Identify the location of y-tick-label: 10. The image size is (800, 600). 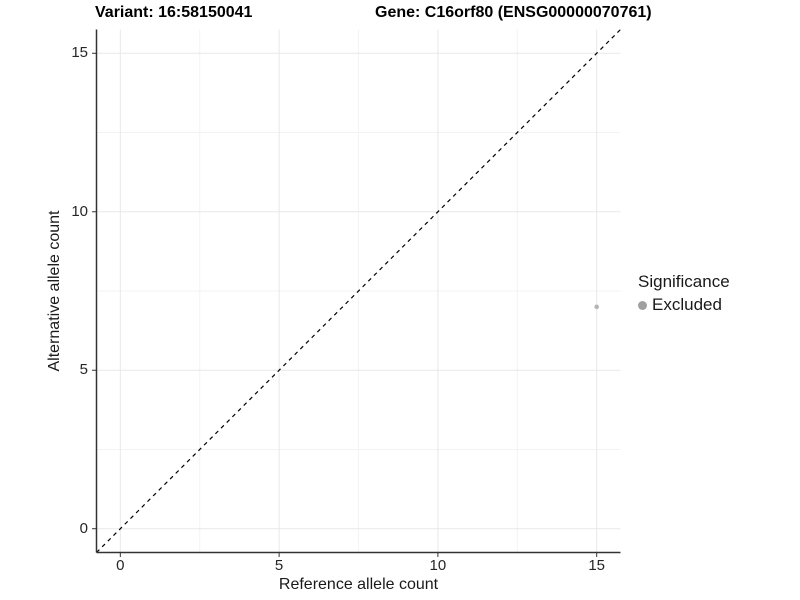
(79, 211).